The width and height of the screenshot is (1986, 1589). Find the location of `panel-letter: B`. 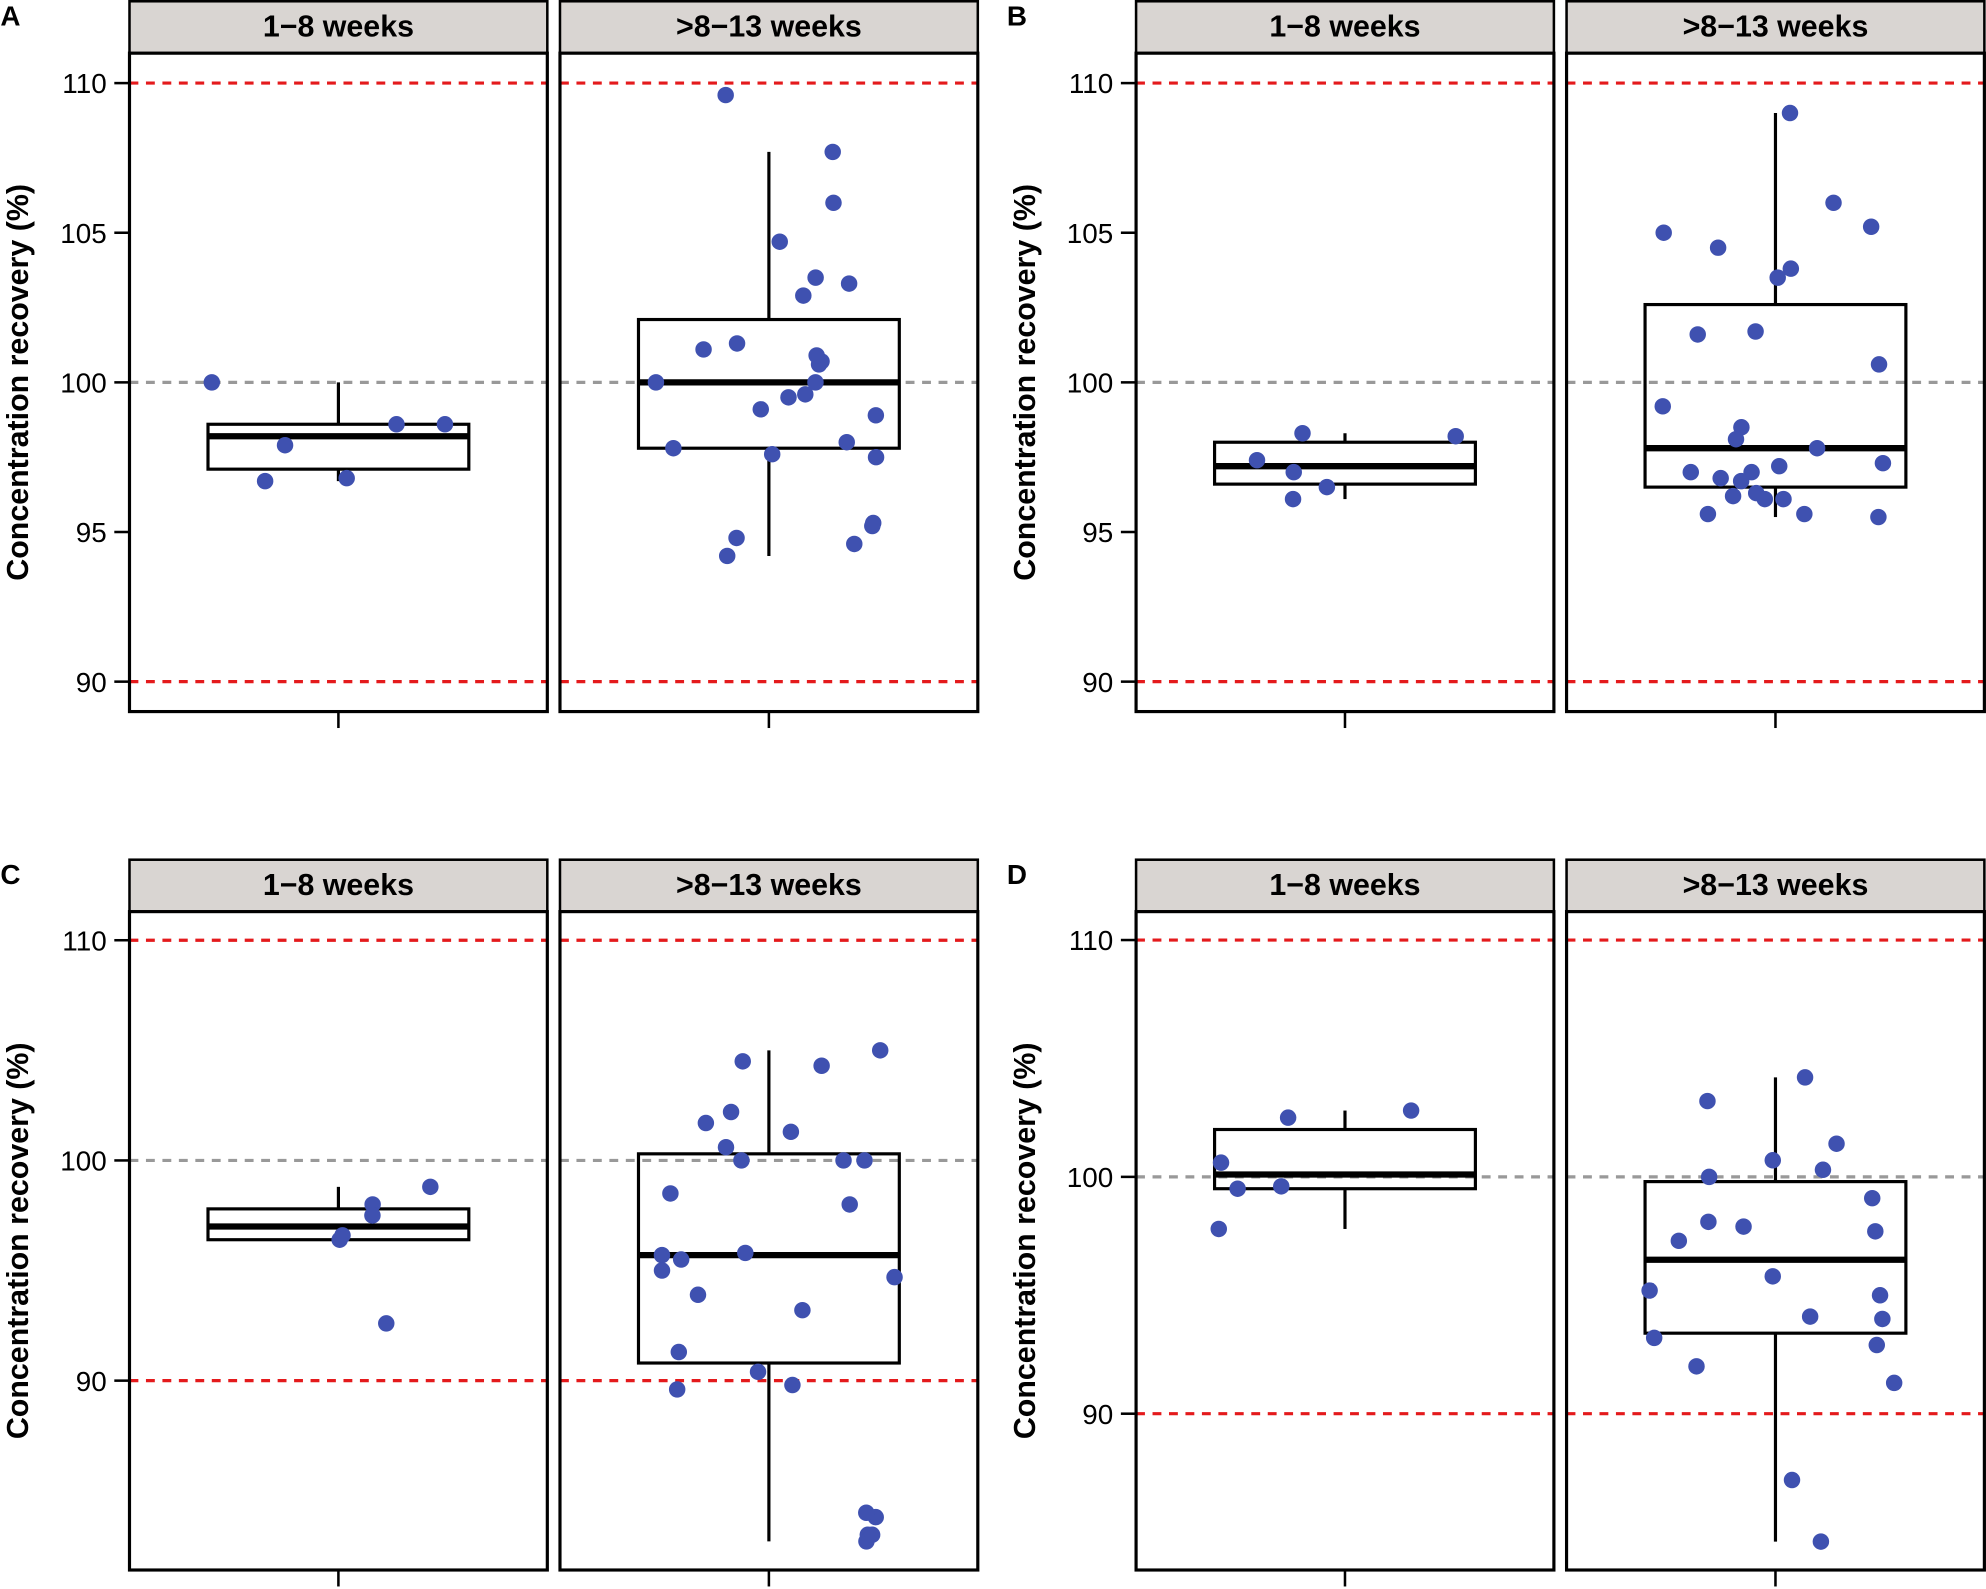

panel-letter: B is located at coordinates (1017, 15).